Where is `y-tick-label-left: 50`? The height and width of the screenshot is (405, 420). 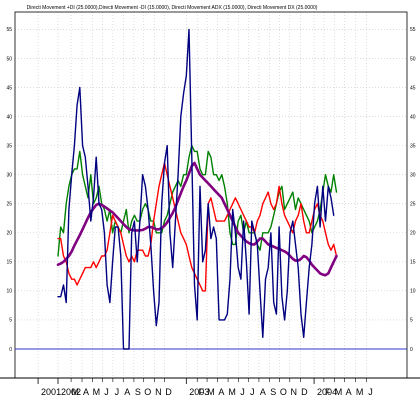
y-tick-label-left: 50 is located at coordinates (9, 59).